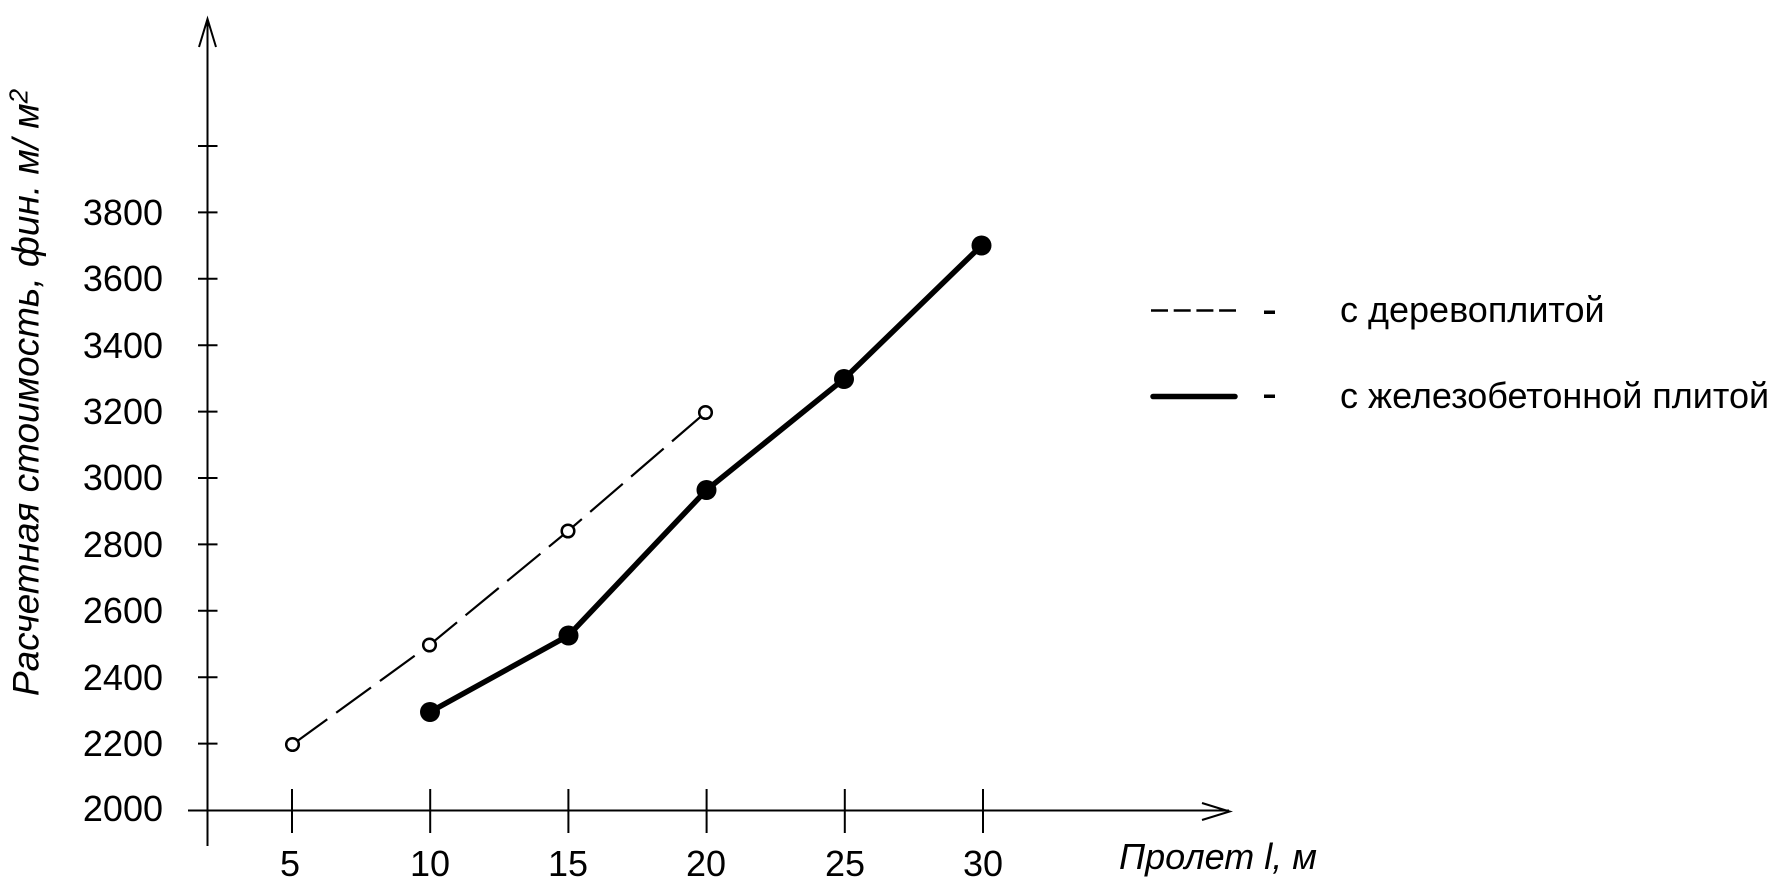 The image size is (1777, 885). What do you see at coordinates (1554, 395) in the screenshot?
I see `svg-text: с железобетонной плитой` at bounding box center [1554, 395].